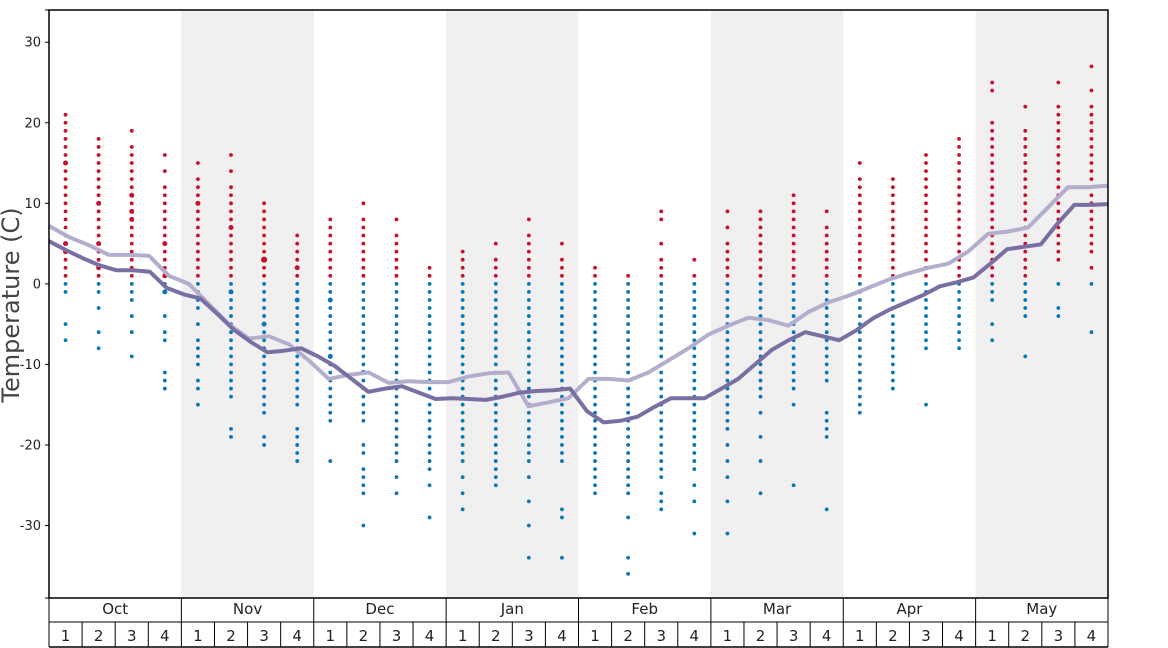  Describe the element at coordinates (992, 636) in the screenshot. I see `week-label: 1` at that location.